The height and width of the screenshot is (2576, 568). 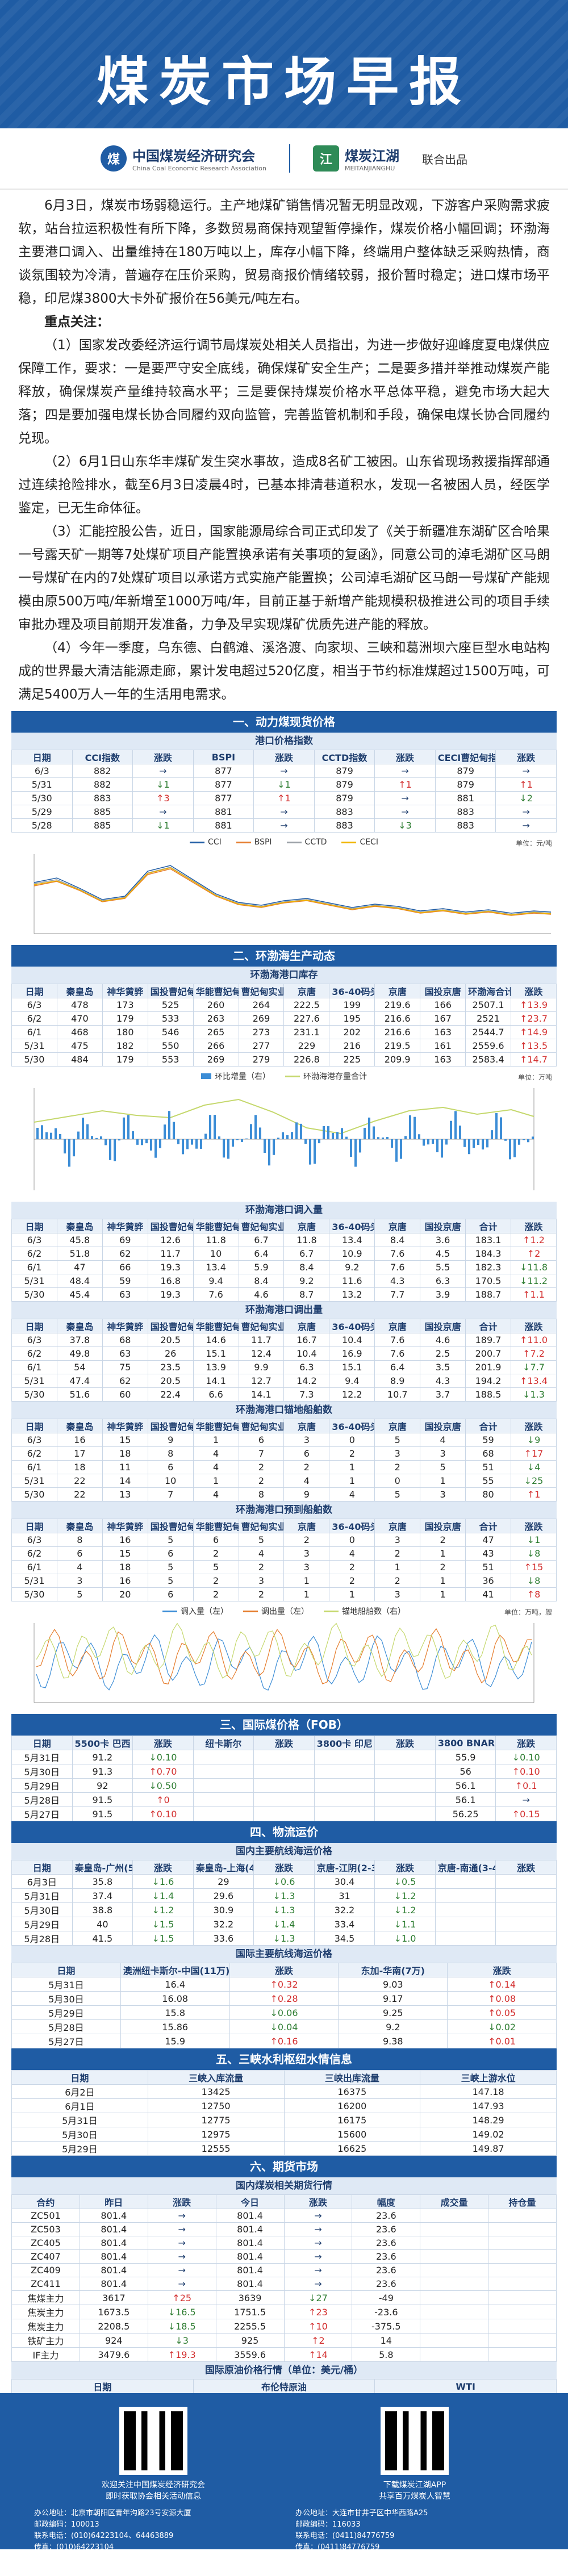 What do you see at coordinates (386, 2326) in the screenshot?
I see `table-cell: -375.5` at bounding box center [386, 2326].